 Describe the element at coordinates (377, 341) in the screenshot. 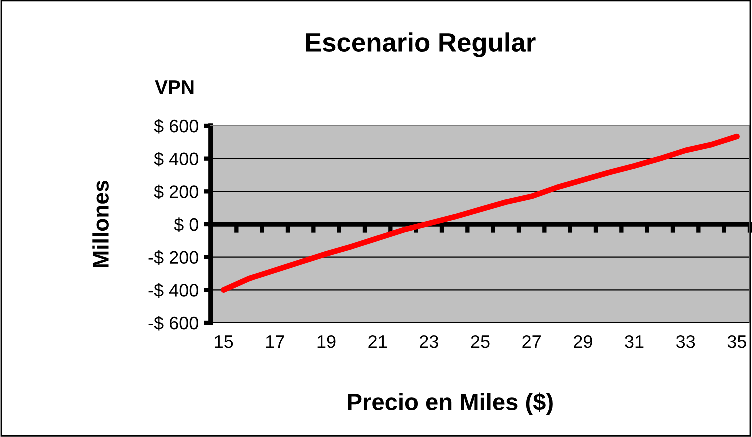

I see `x-tick-label: 21` at that location.